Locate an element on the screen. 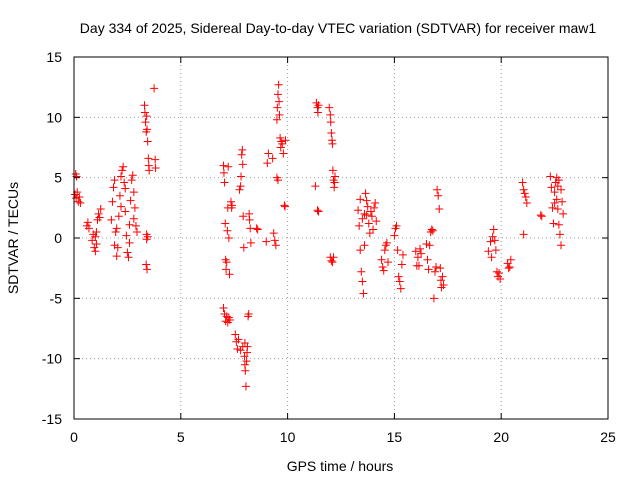  x-axis-label: GPS time / hours is located at coordinates (340, 466).